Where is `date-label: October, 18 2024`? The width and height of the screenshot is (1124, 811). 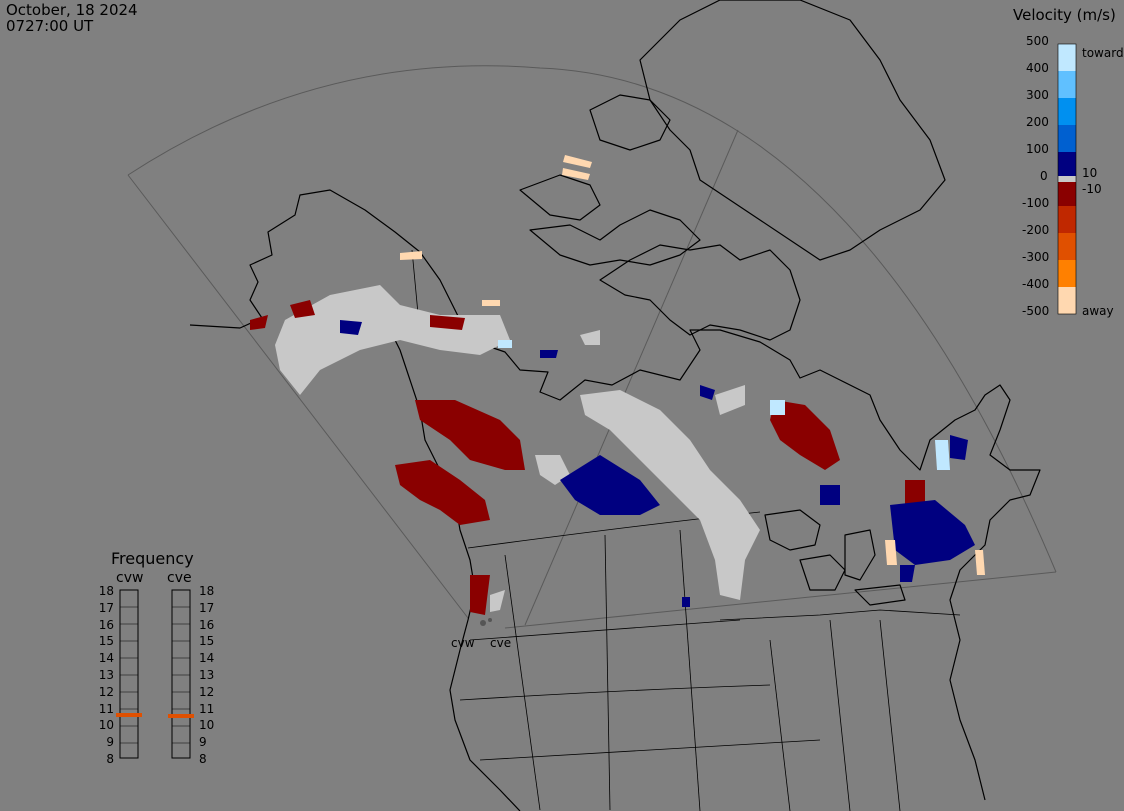
date-label: October, 18 2024 is located at coordinates (72, 10).